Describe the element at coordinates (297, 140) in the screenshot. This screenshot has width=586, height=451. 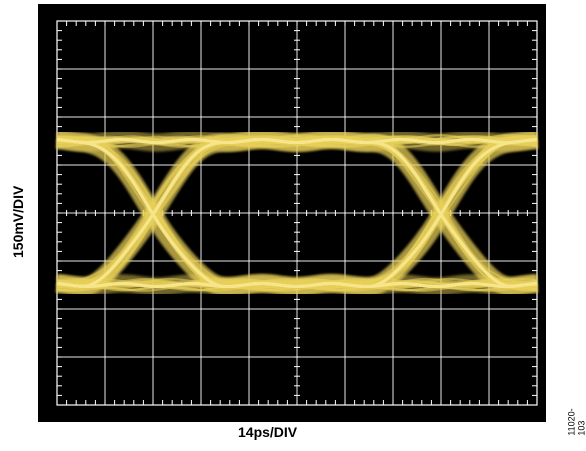
I see `eye-trace-core` at that location.